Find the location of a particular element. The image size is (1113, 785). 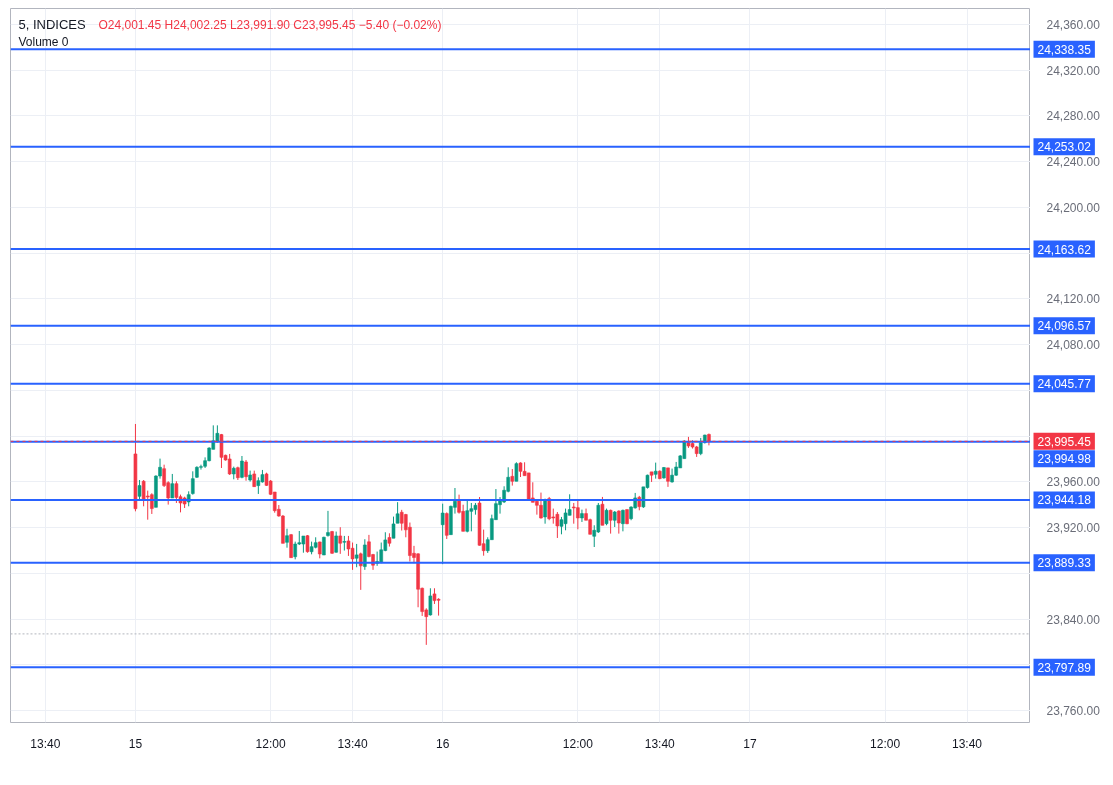

ref-line-label: 23,995.45 is located at coordinates (1064, 441).